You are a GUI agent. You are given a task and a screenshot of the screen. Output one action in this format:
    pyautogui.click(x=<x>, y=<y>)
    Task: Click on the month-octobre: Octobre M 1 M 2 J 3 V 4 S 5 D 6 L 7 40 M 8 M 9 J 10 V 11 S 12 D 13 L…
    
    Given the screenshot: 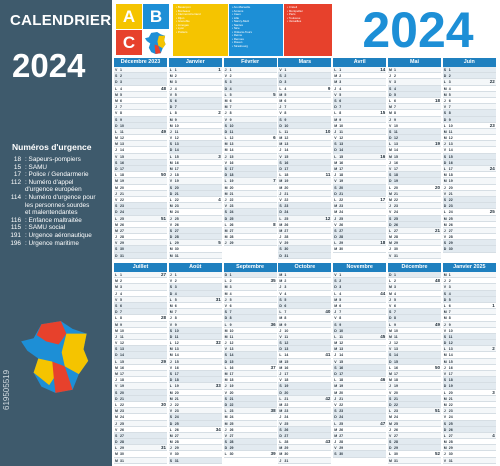 What is the action you would take?
    pyautogui.click(x=305, y=363)
    